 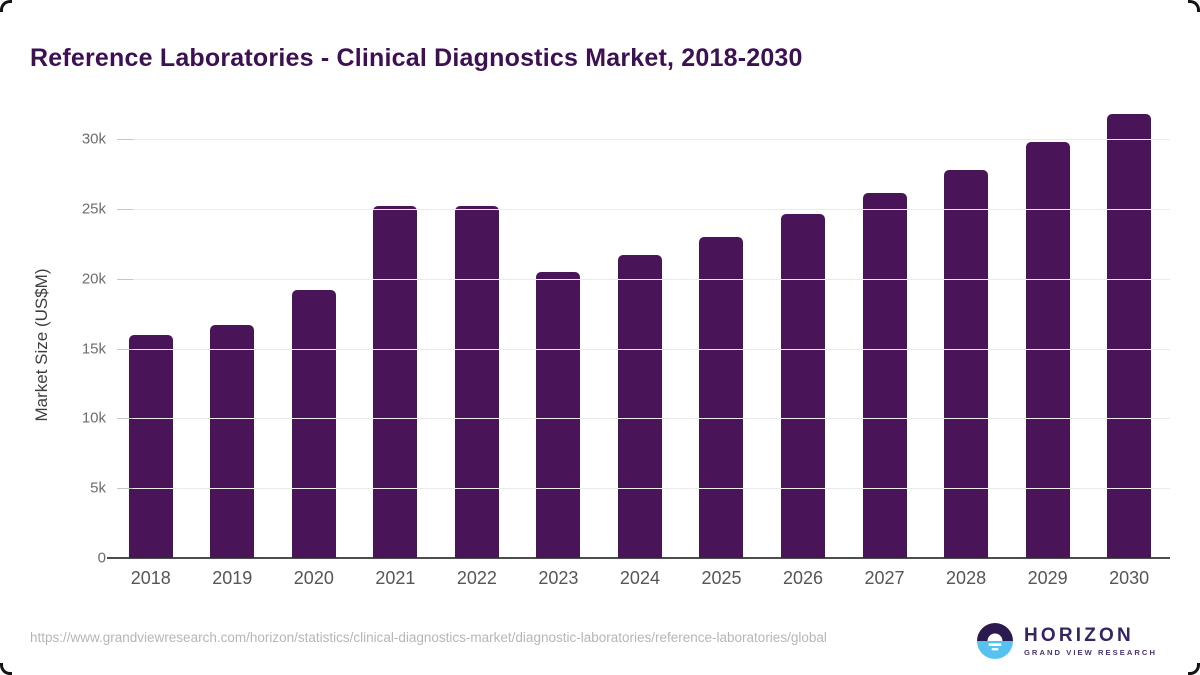 What do you see at coordinates (1090, 652) in the screenshot?
I see `horizon-logo-tagline: GRAND VIEW RESEARCH` at bounding box center [1090, 652].